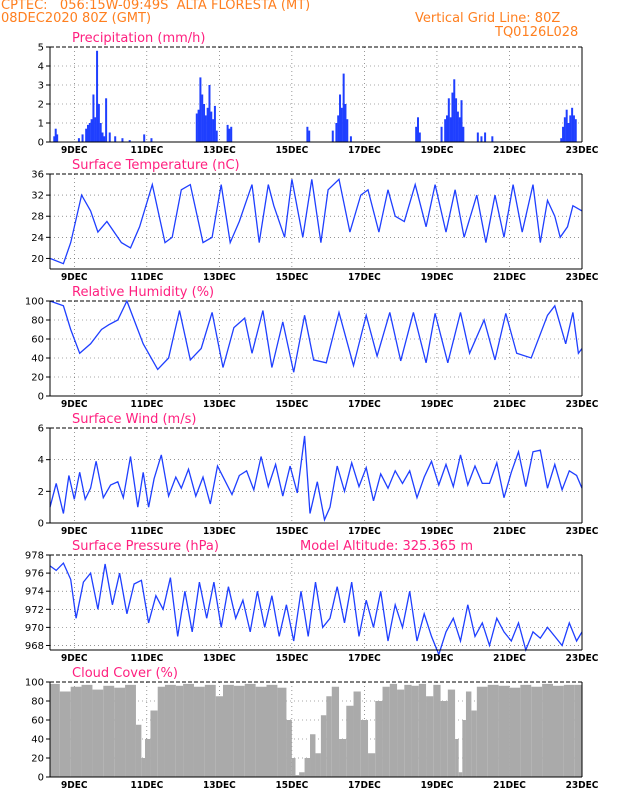 The width and height of the screenshot is (618, 800). I want to click on panel-annotation: Model Altitude: 325.365 m, so click(386, 546).